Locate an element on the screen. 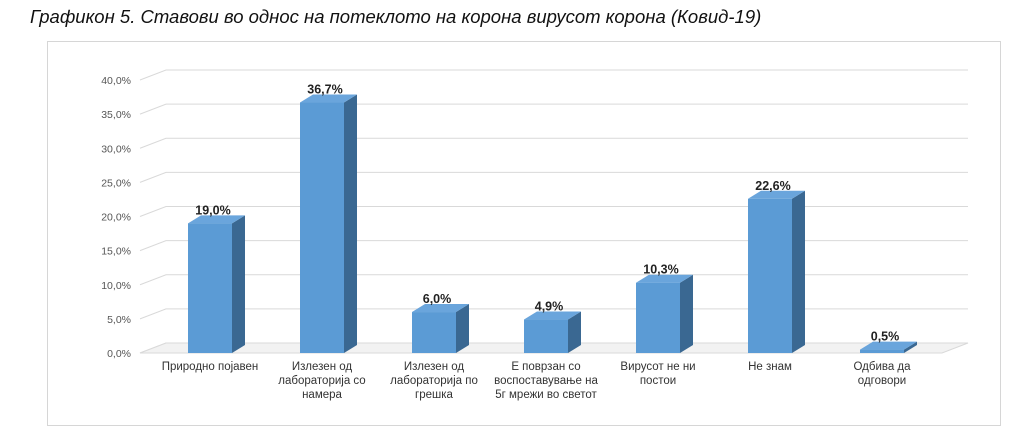 The width and height of the screenshot is (1024, 442). data-label: 4,9% is located at coordinates (549, 307).